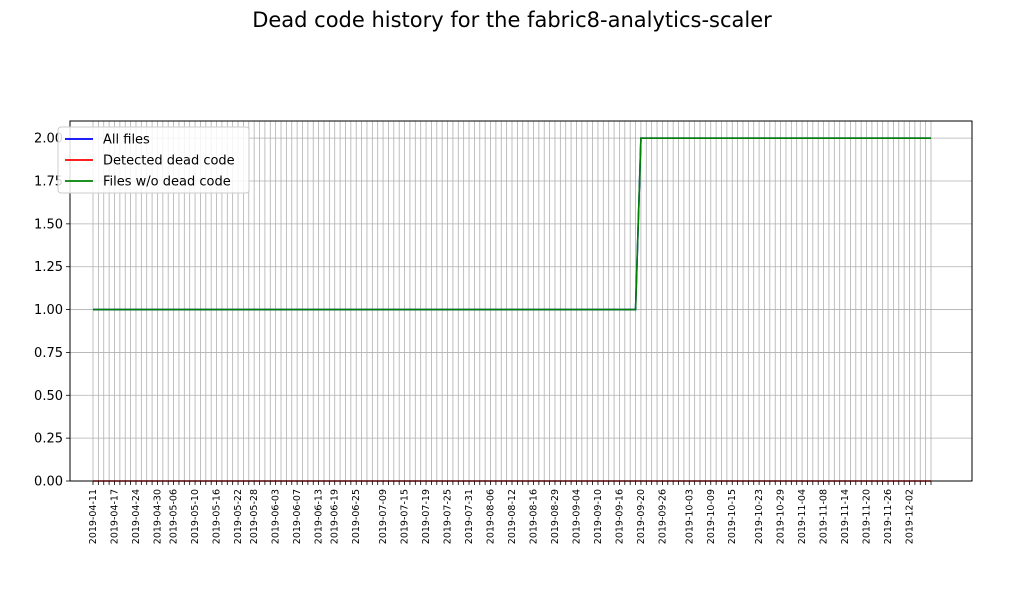 The height and width of the screenshot is (600, 1024). Describe the element at coordinates (512, 516) in the screenshot. I see `x-tick-label: 2019-08-12` at that location.